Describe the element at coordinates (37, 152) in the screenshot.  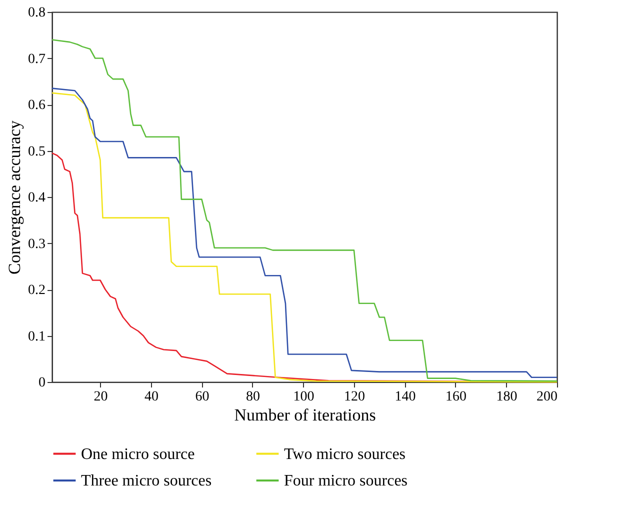
I see `y-tick-label: 0.5` at that location.